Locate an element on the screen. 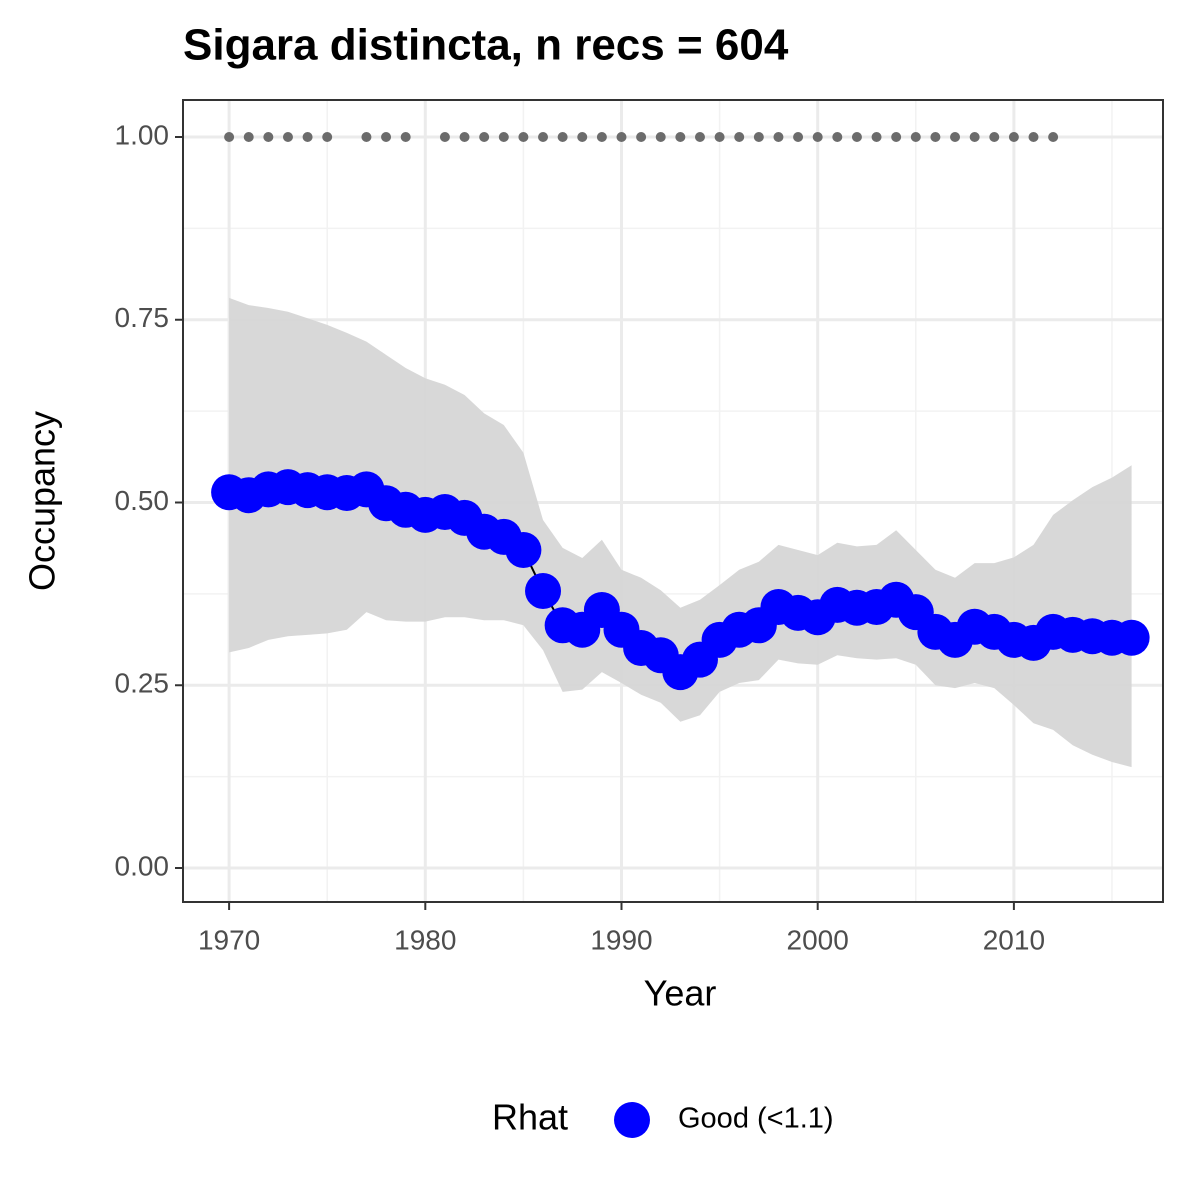 The width and height of the screenshot is (1200, 1200). x-tick-label: 2010 is located at coordinates (1014, 939).